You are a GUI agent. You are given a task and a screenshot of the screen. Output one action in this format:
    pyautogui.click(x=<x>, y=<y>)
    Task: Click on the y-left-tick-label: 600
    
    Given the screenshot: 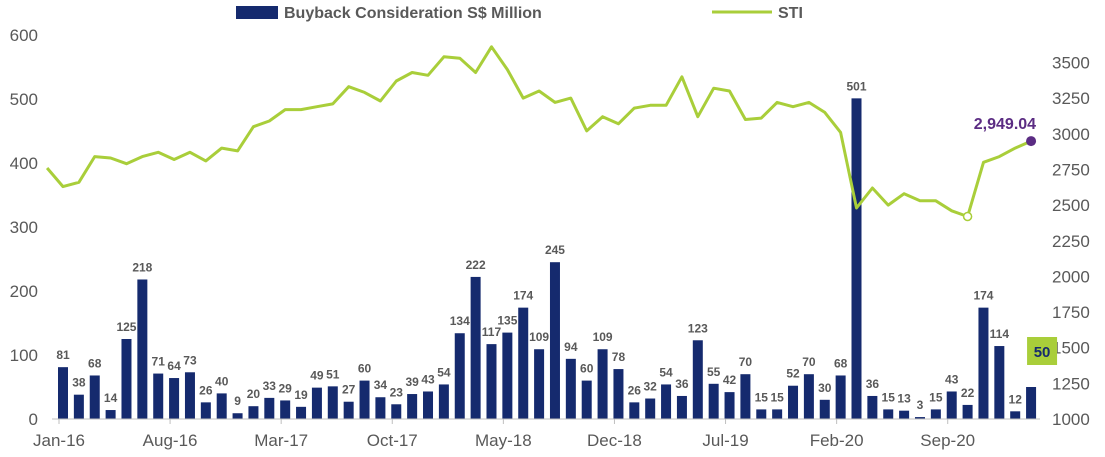 What is the action you would take?
    pyautogui.click(x=24, y=35)
    